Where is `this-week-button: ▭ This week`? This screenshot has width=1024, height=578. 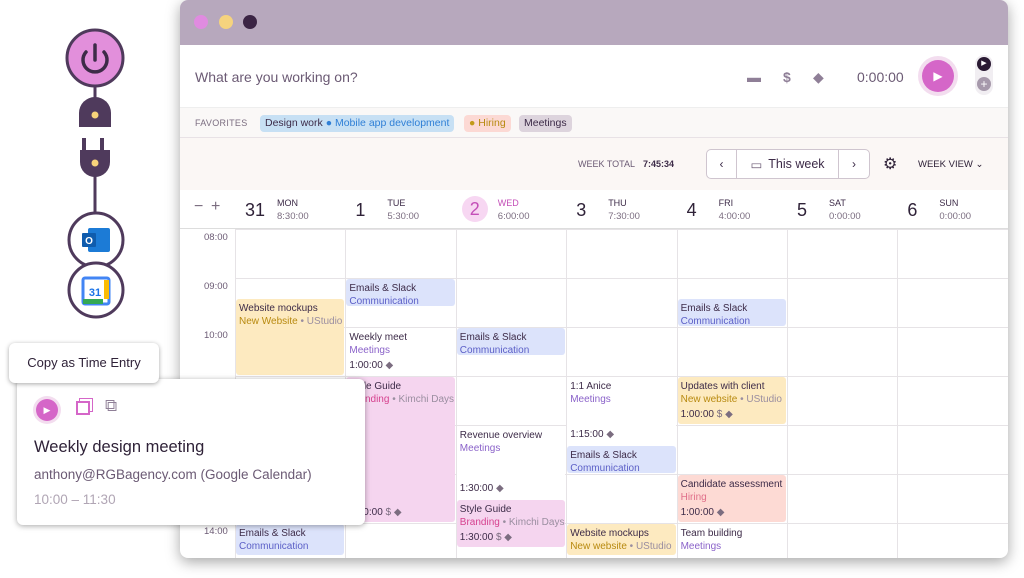
this-week-button: ▭ This week is located at coordinates (788, 164).